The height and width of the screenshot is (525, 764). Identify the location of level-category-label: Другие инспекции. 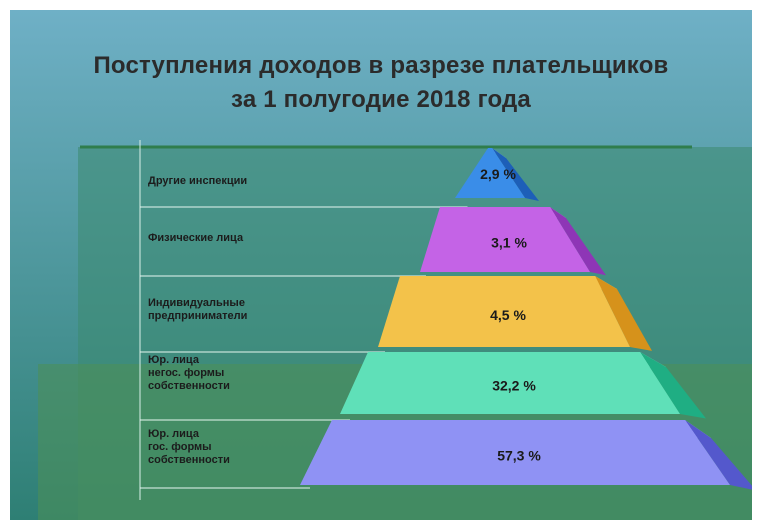
(198, 181).